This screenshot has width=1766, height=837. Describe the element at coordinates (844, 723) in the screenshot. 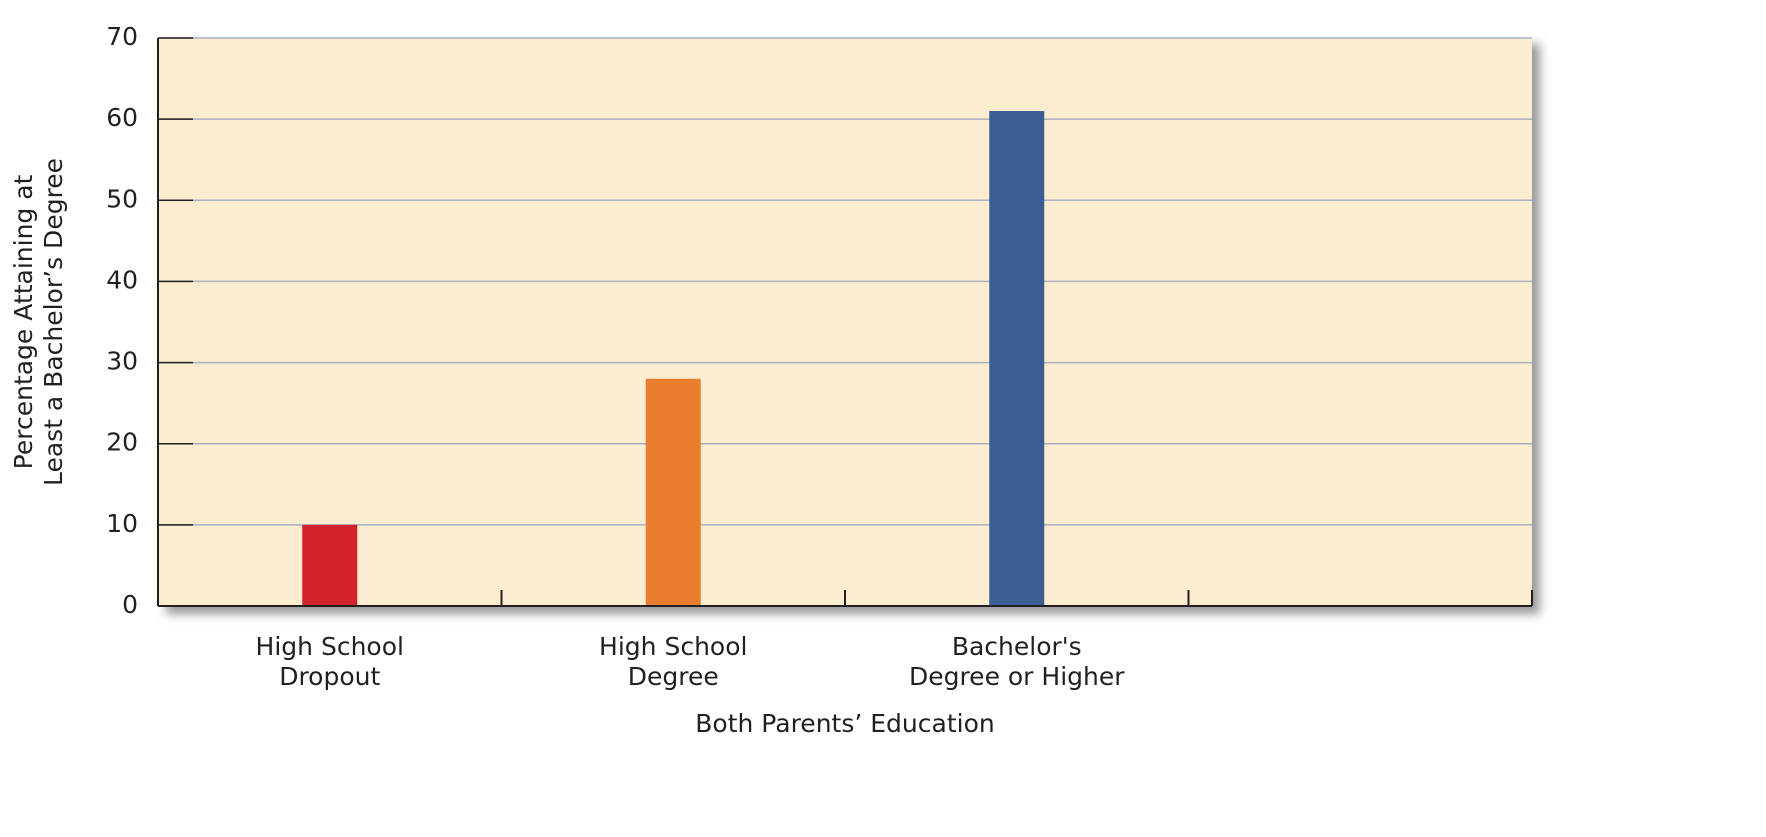

I see `x-axis-title: Both Parents’ Education` at that location.